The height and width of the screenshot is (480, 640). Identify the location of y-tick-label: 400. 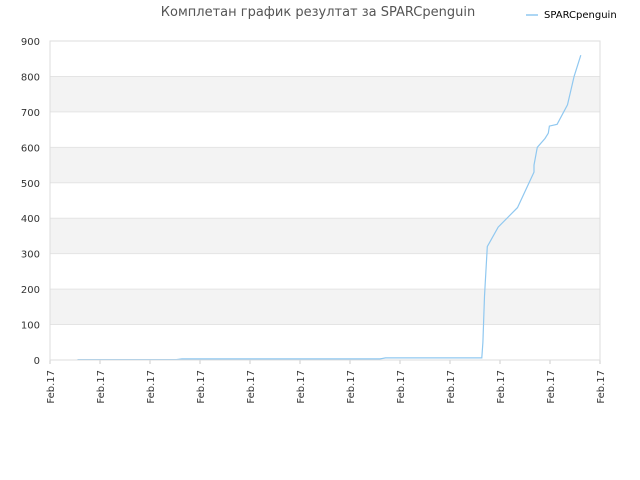
(30, 219).